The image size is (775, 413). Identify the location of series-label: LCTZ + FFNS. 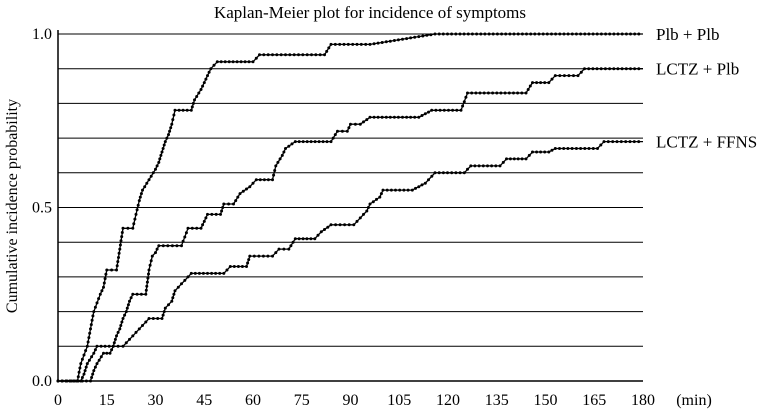
(706, 142).